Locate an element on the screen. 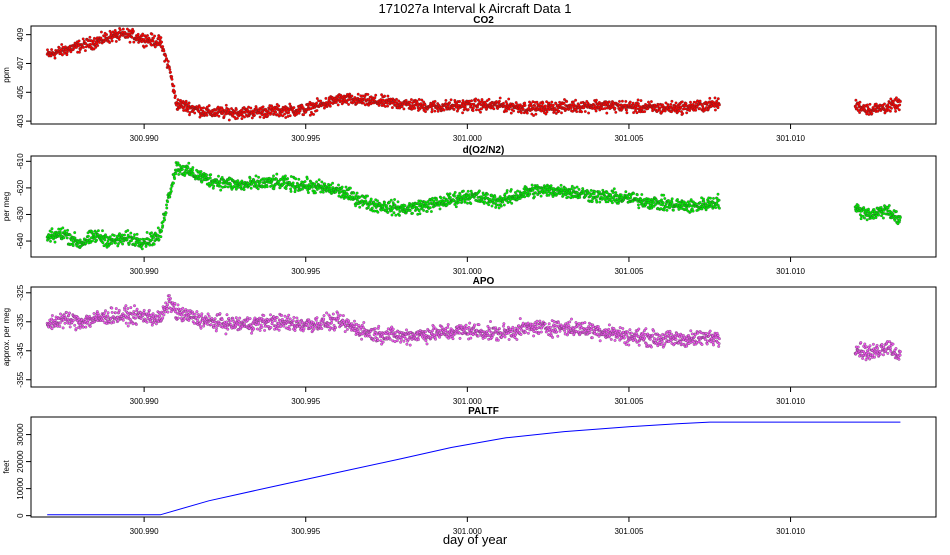 Image resolution: width=950 pixels, height=555 pixels. y-tick-label: -345 is located at coordinates (20, 350).